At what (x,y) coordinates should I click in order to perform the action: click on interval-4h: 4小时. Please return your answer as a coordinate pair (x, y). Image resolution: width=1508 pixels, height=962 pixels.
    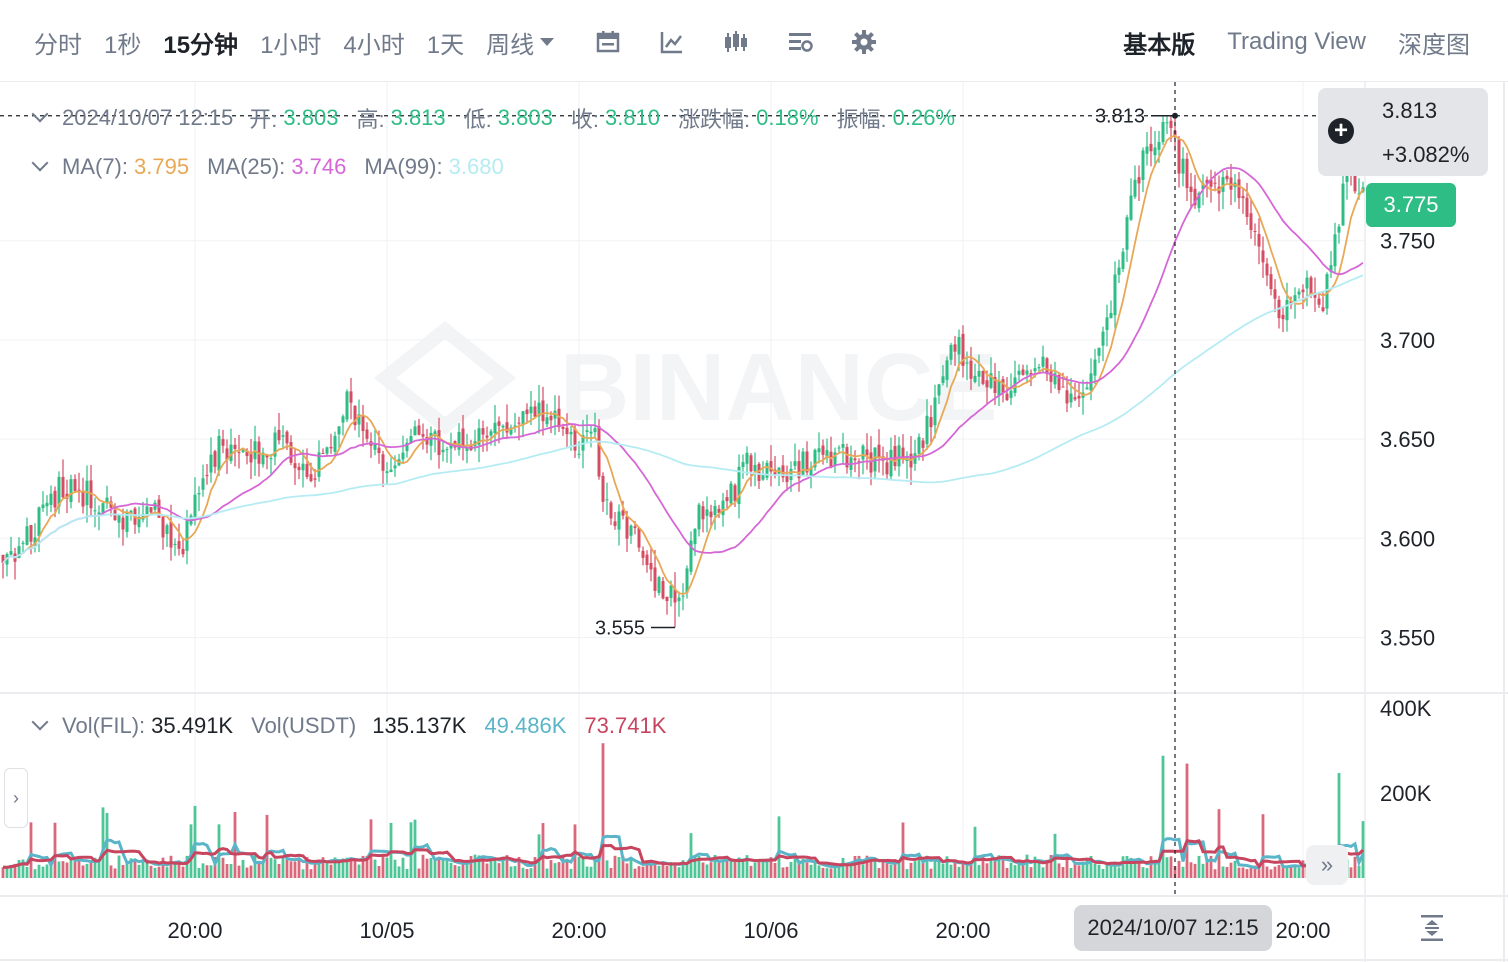
    Looking at the image, I should click on (374, 45).